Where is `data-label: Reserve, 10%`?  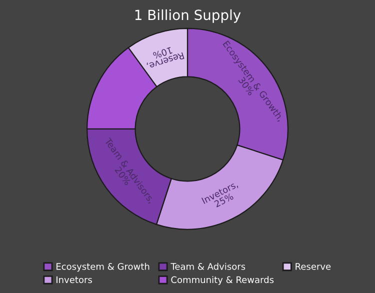 data-label: Reserve, 10% is located at coordinates (165, 58).